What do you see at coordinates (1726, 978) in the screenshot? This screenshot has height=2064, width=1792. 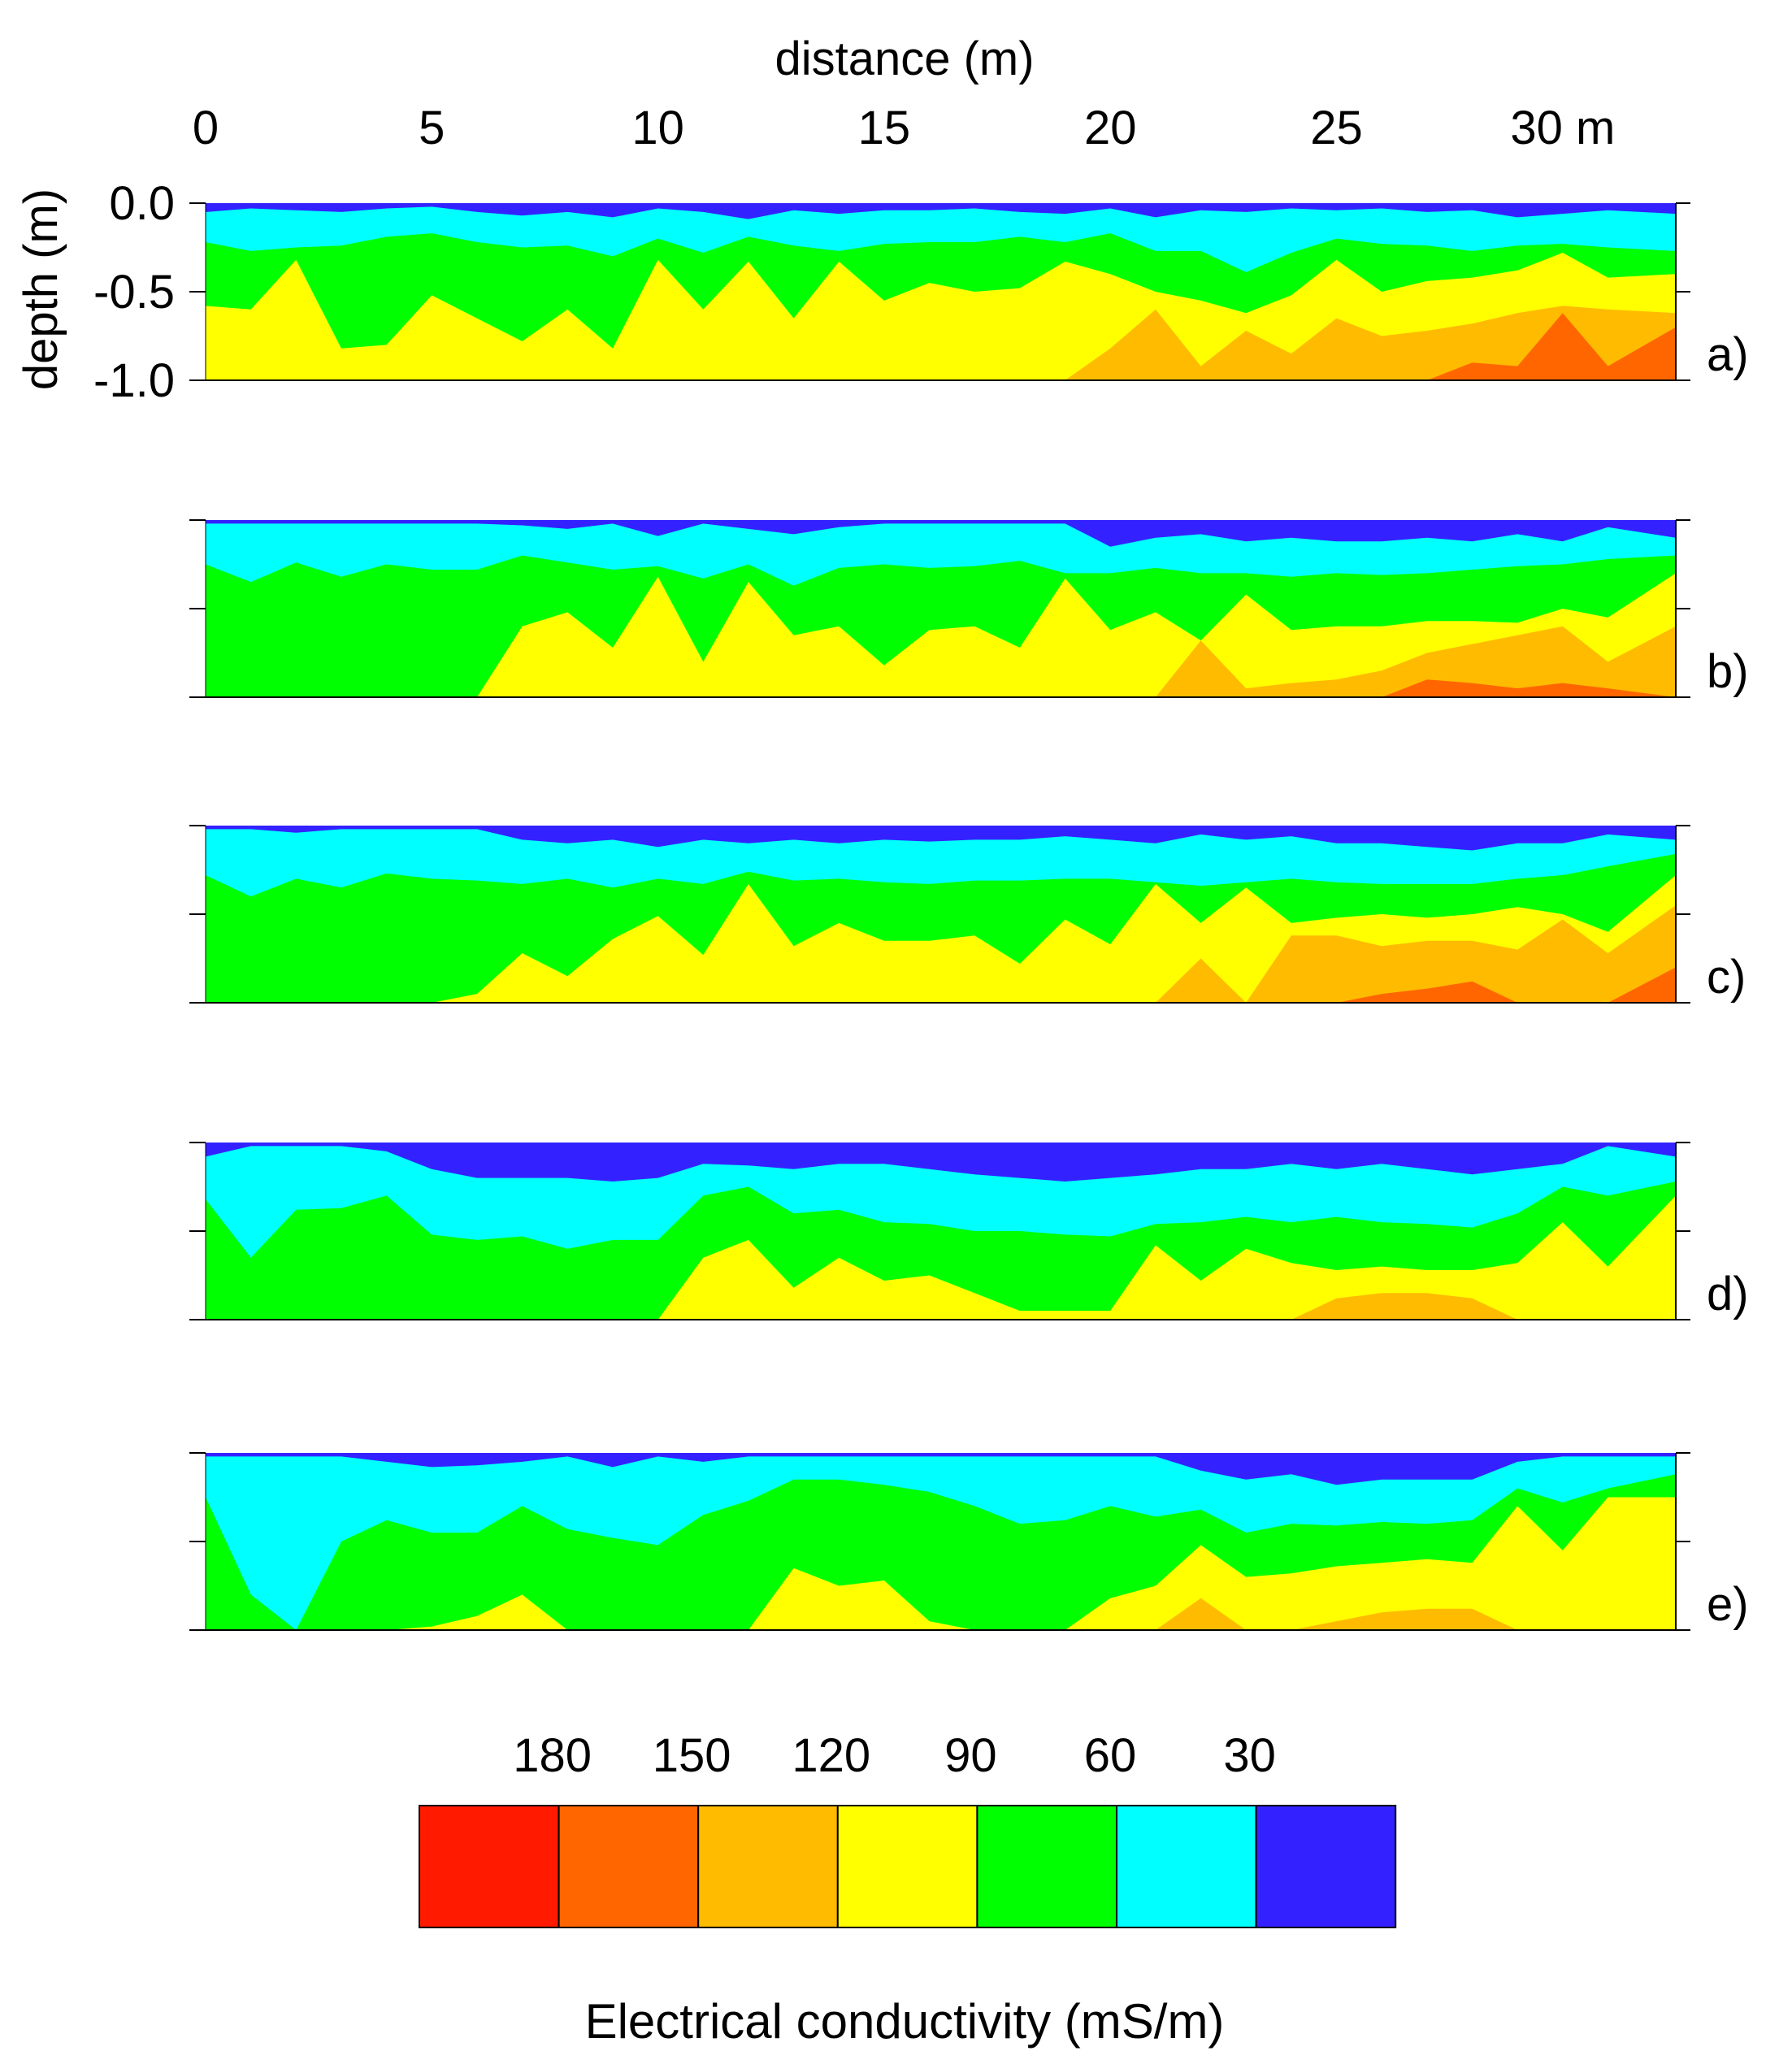 I see `panel-label: c)` at bounding box center [1726, 978].